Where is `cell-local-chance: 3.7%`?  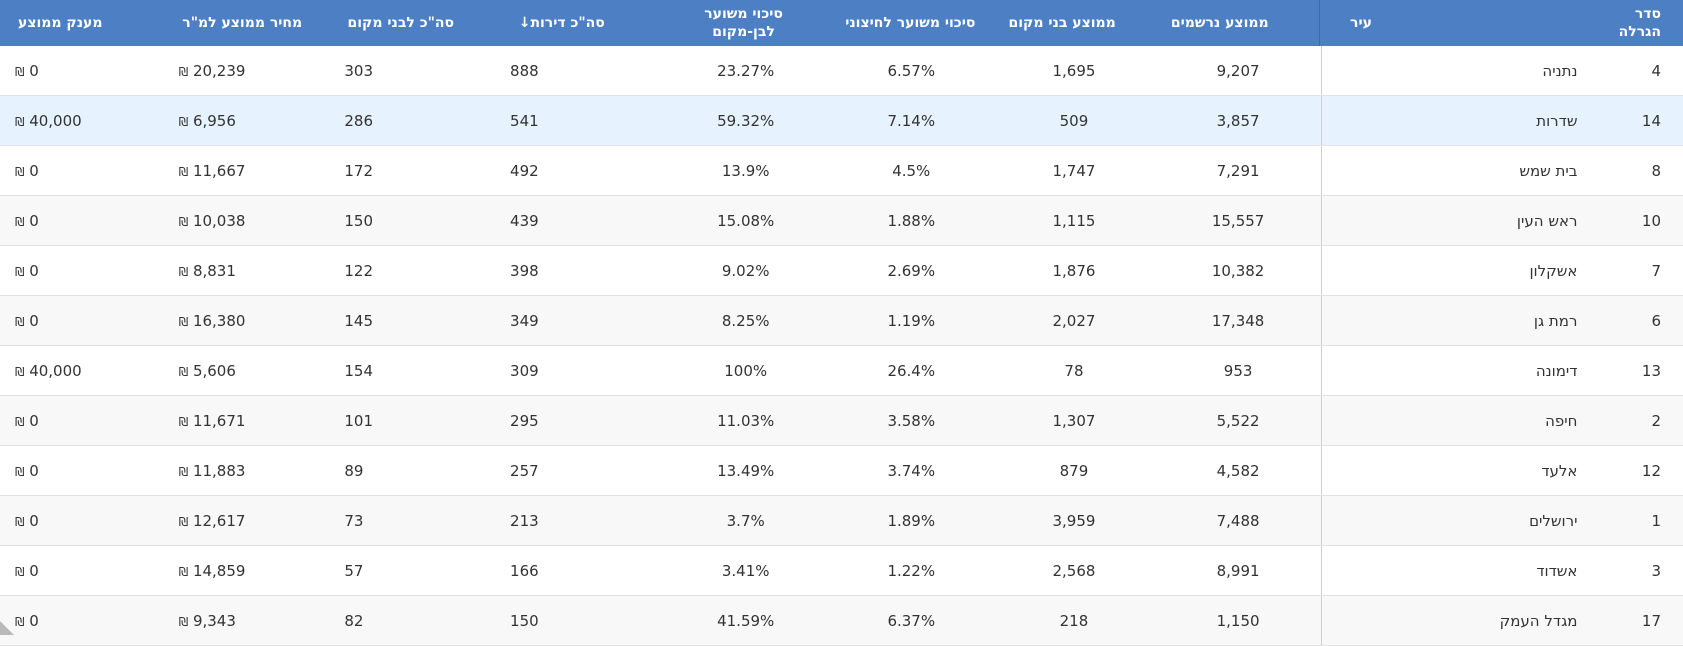
cell-local-chance: 3.7% is located at coordinates (745, 520).